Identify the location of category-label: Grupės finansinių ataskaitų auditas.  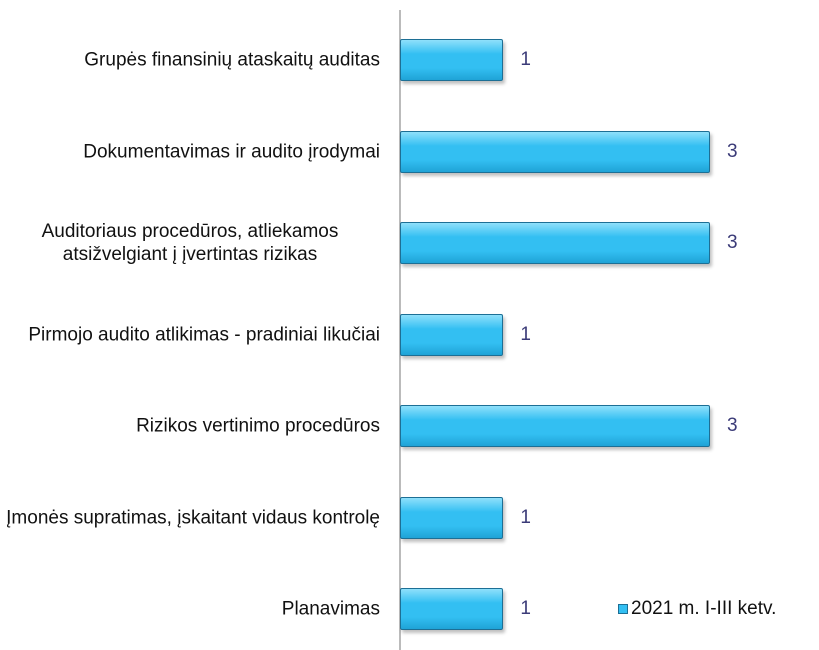
(232, 60).